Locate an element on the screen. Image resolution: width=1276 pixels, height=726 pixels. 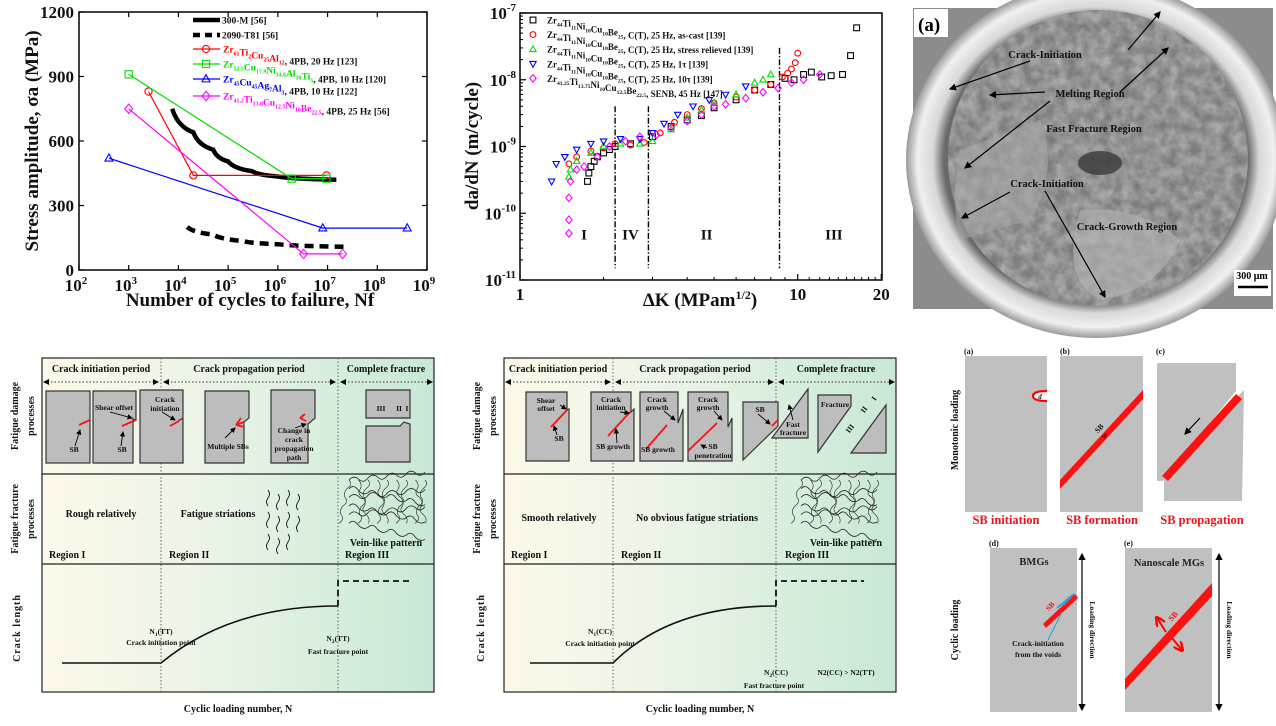
element: Al is located at coordinates (291, 75).